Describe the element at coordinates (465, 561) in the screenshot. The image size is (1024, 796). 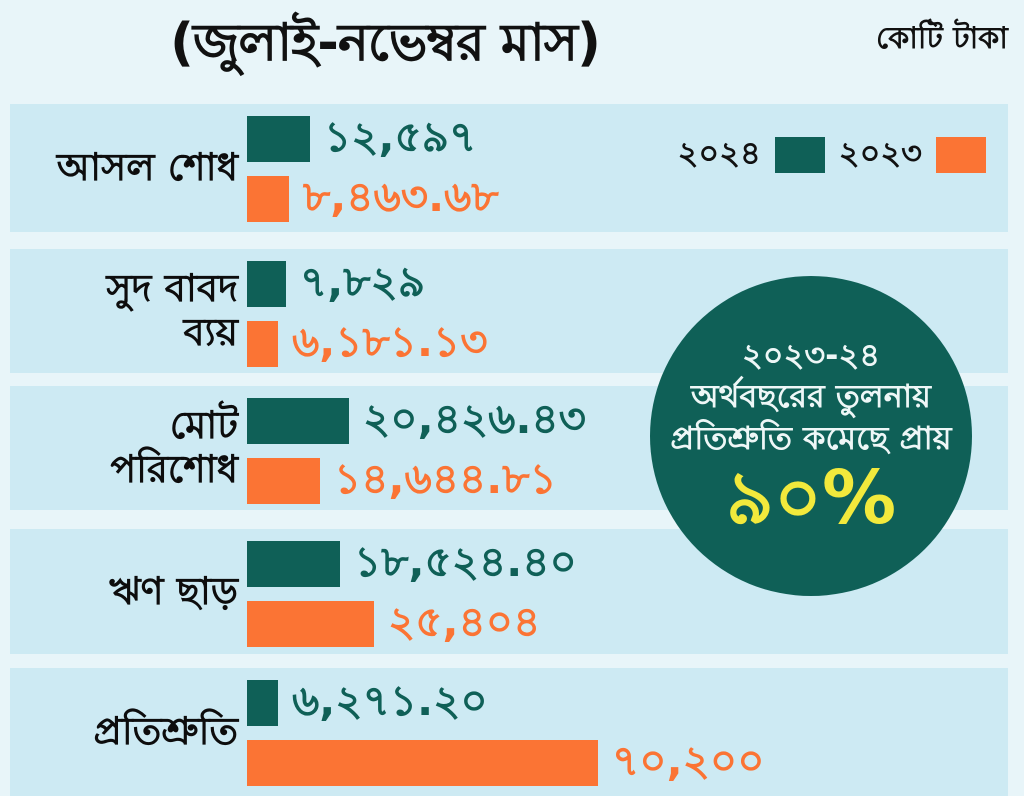
I see `bar-value-2024: ১৮,৫২৪.৪০` at that location.